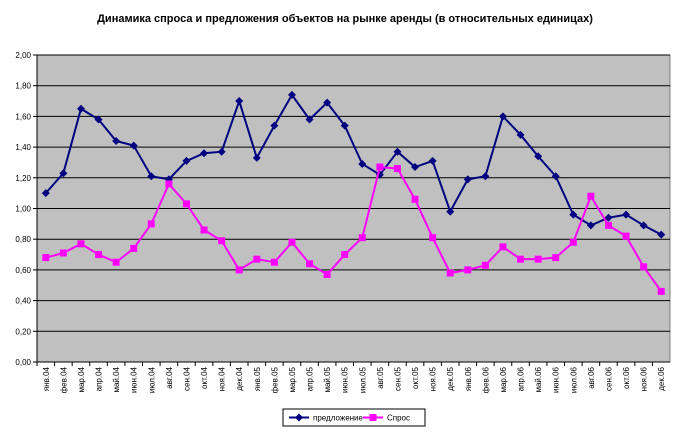 The width and height of the screenshot is (690, 436). I want to click on legend, so click(354, 417).